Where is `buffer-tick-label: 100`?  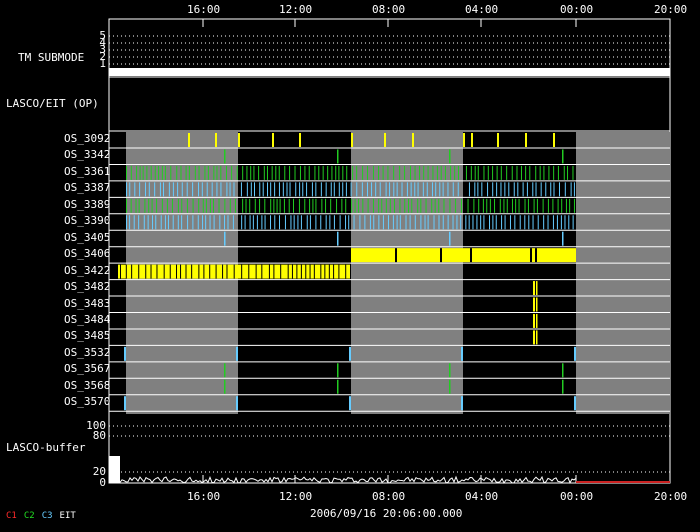 buffer-tick-label: 100 is located at coordinates (96, 425).